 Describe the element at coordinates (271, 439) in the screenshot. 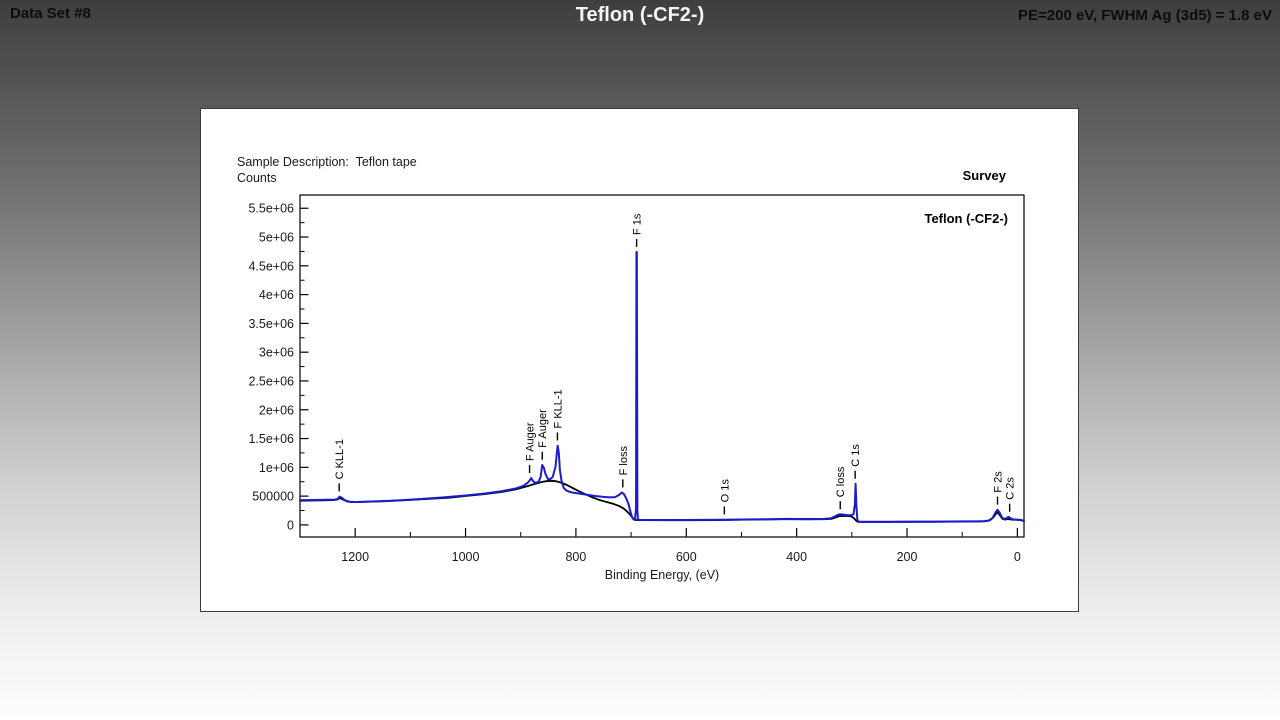

I see `y-tick-label: 1.5e+06` at that location.